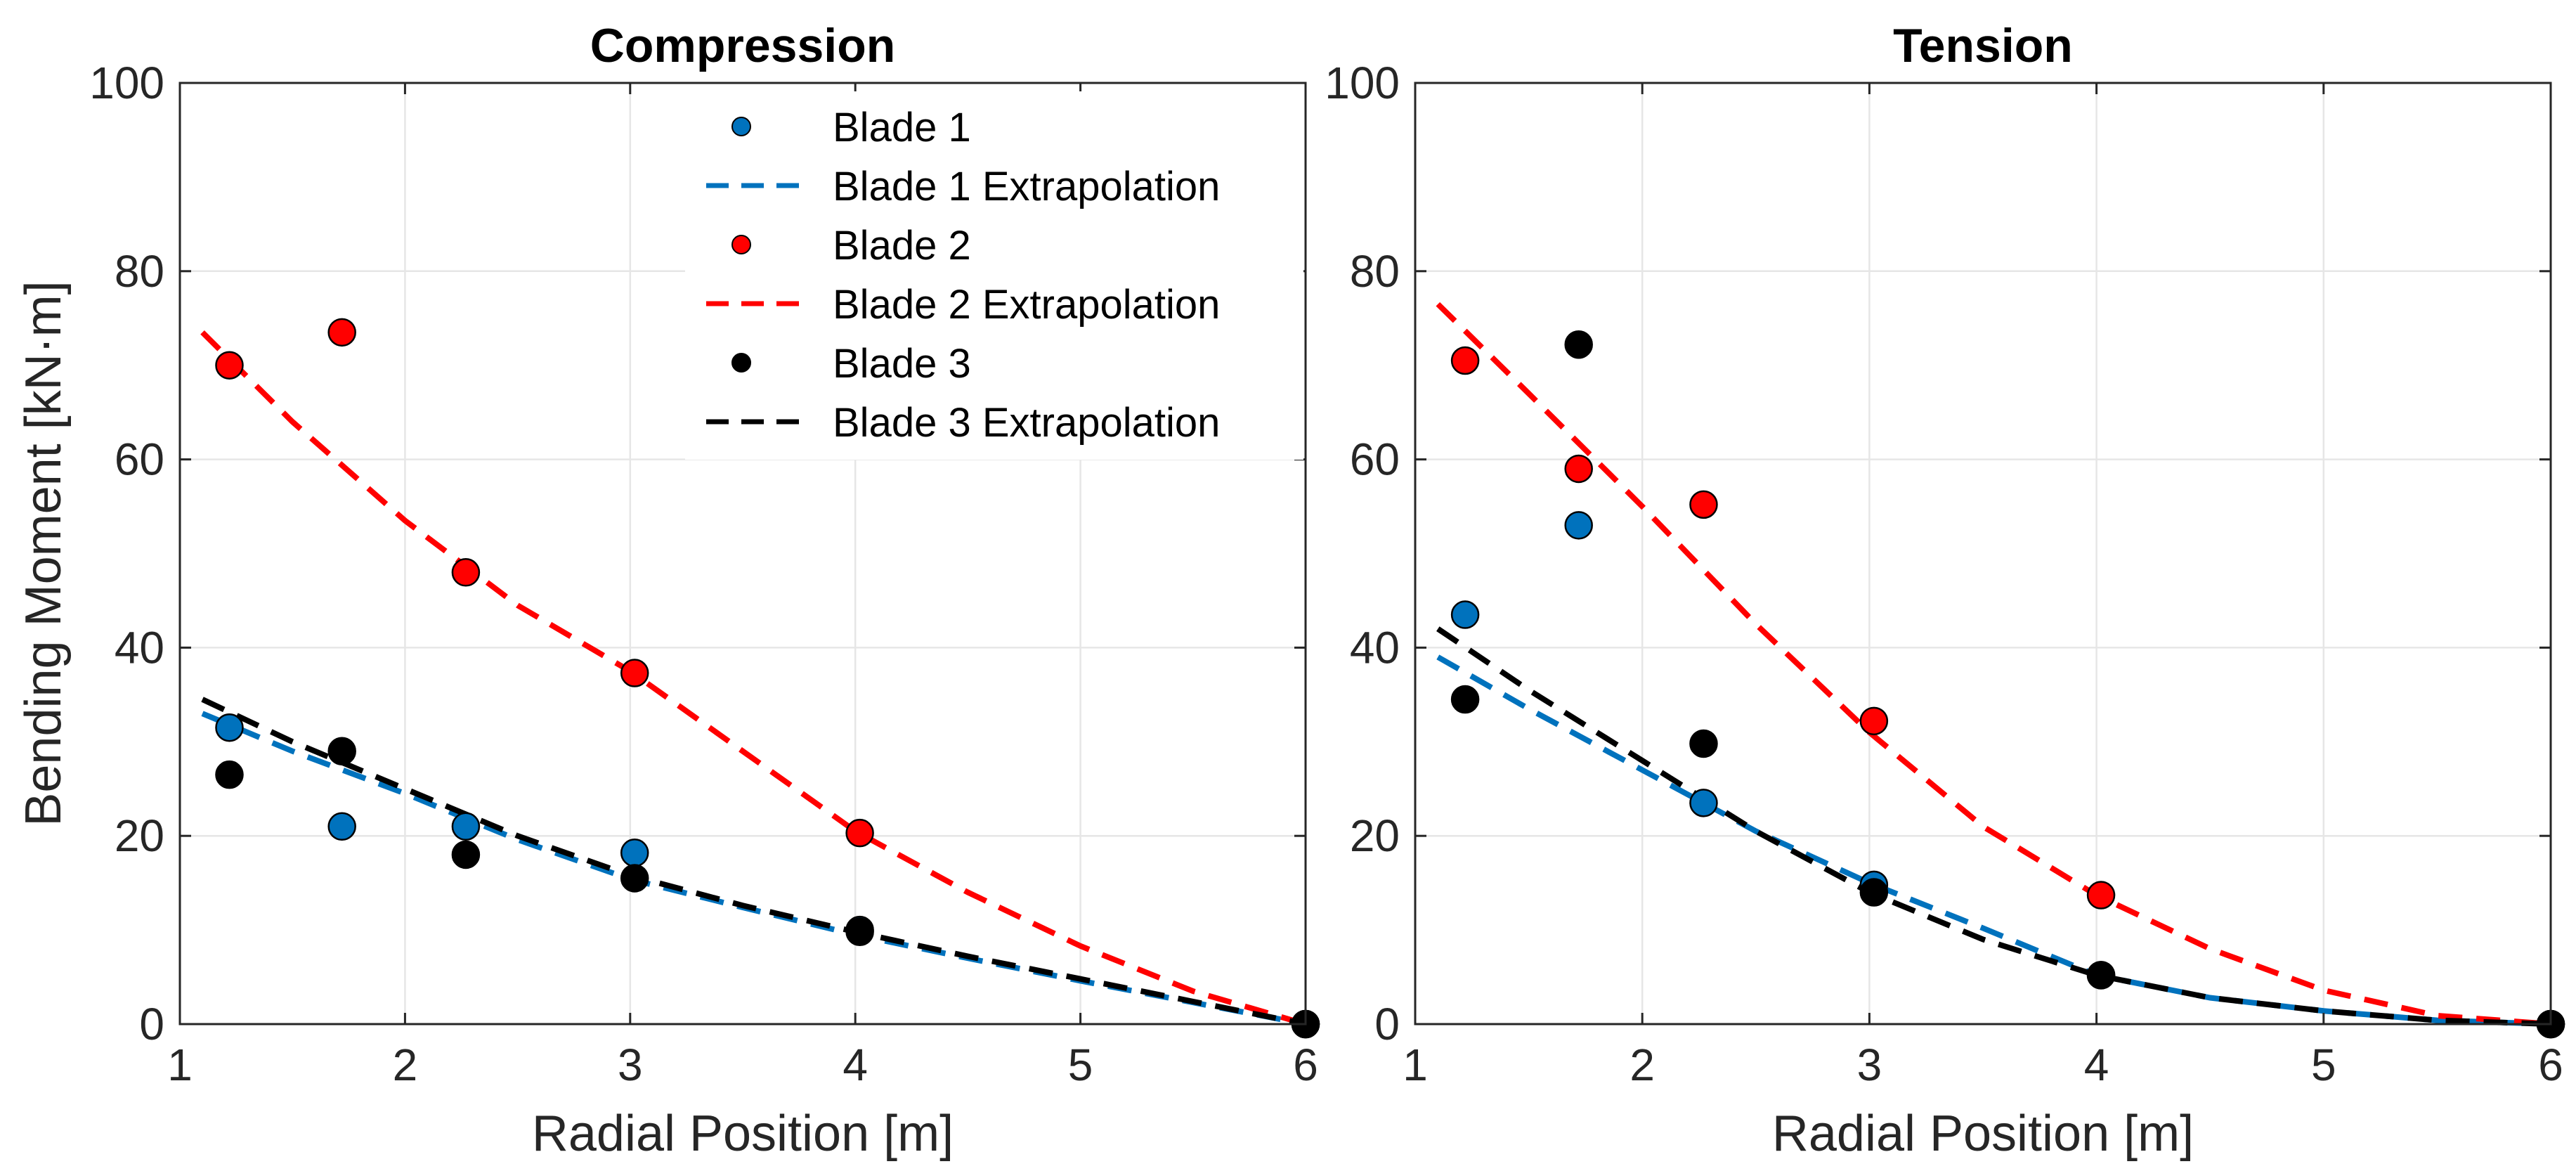  Describe the element at coordinates (2096, 1065) in the screenshot. I see `tension-x-tick-label: 4` at that location.